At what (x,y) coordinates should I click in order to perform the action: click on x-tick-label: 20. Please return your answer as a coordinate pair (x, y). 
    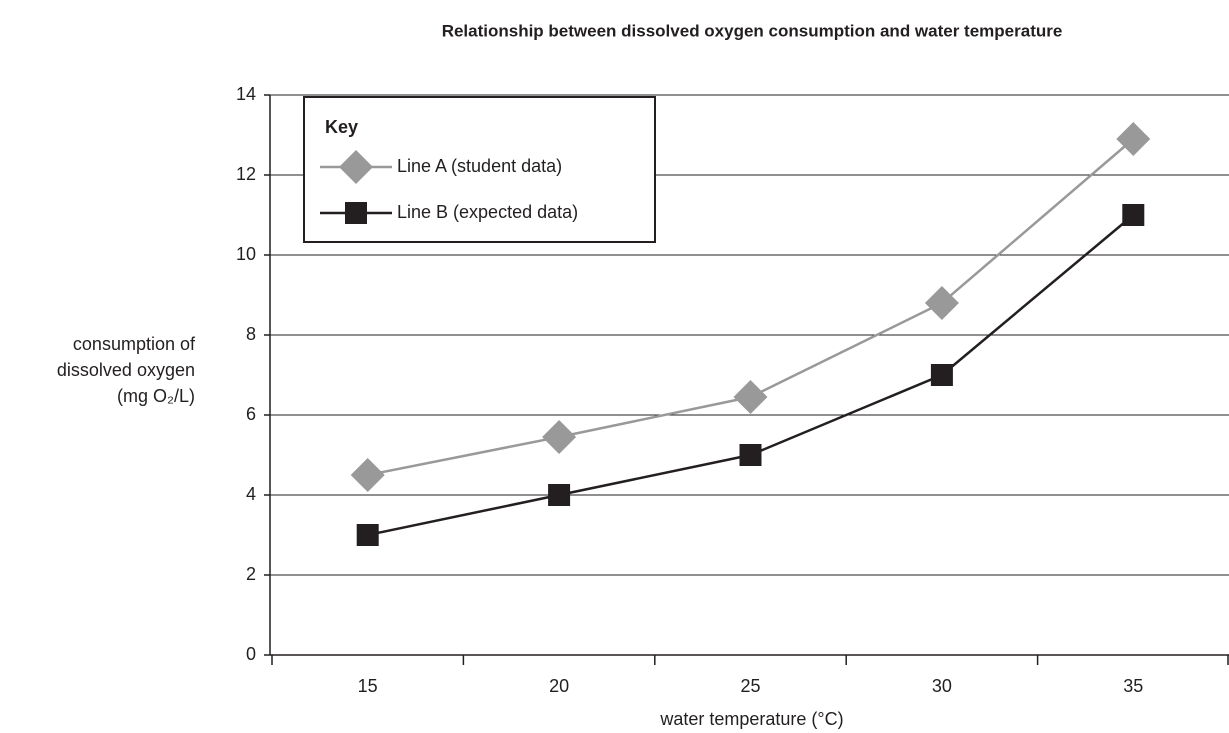
    Looking at the image, I should click on (559, 686).